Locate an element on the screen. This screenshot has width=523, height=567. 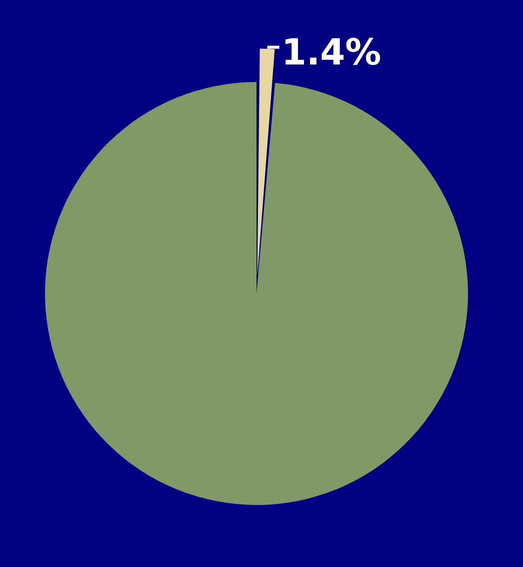
data-label: 1.4% is located at coordinates (331, 53).